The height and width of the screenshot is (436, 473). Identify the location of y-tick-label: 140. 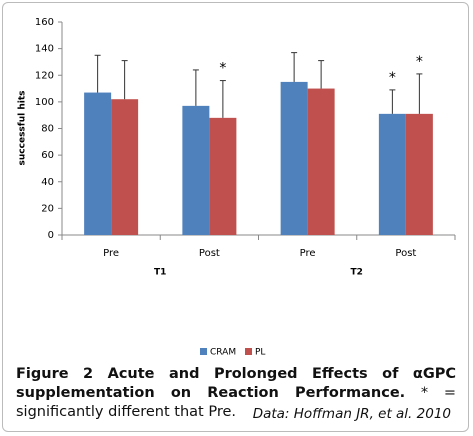
(44, 49).